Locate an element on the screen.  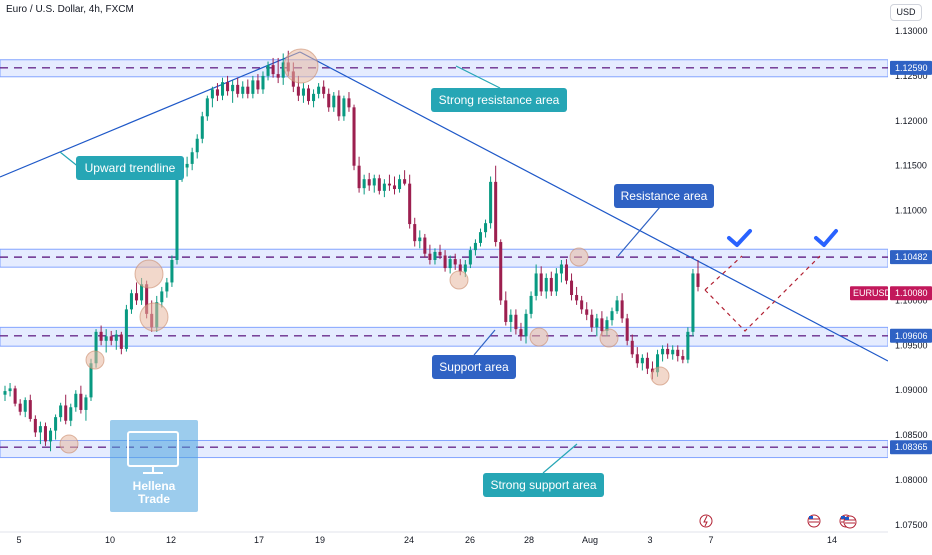
upward-trendline is located at coordinates (150, 114).